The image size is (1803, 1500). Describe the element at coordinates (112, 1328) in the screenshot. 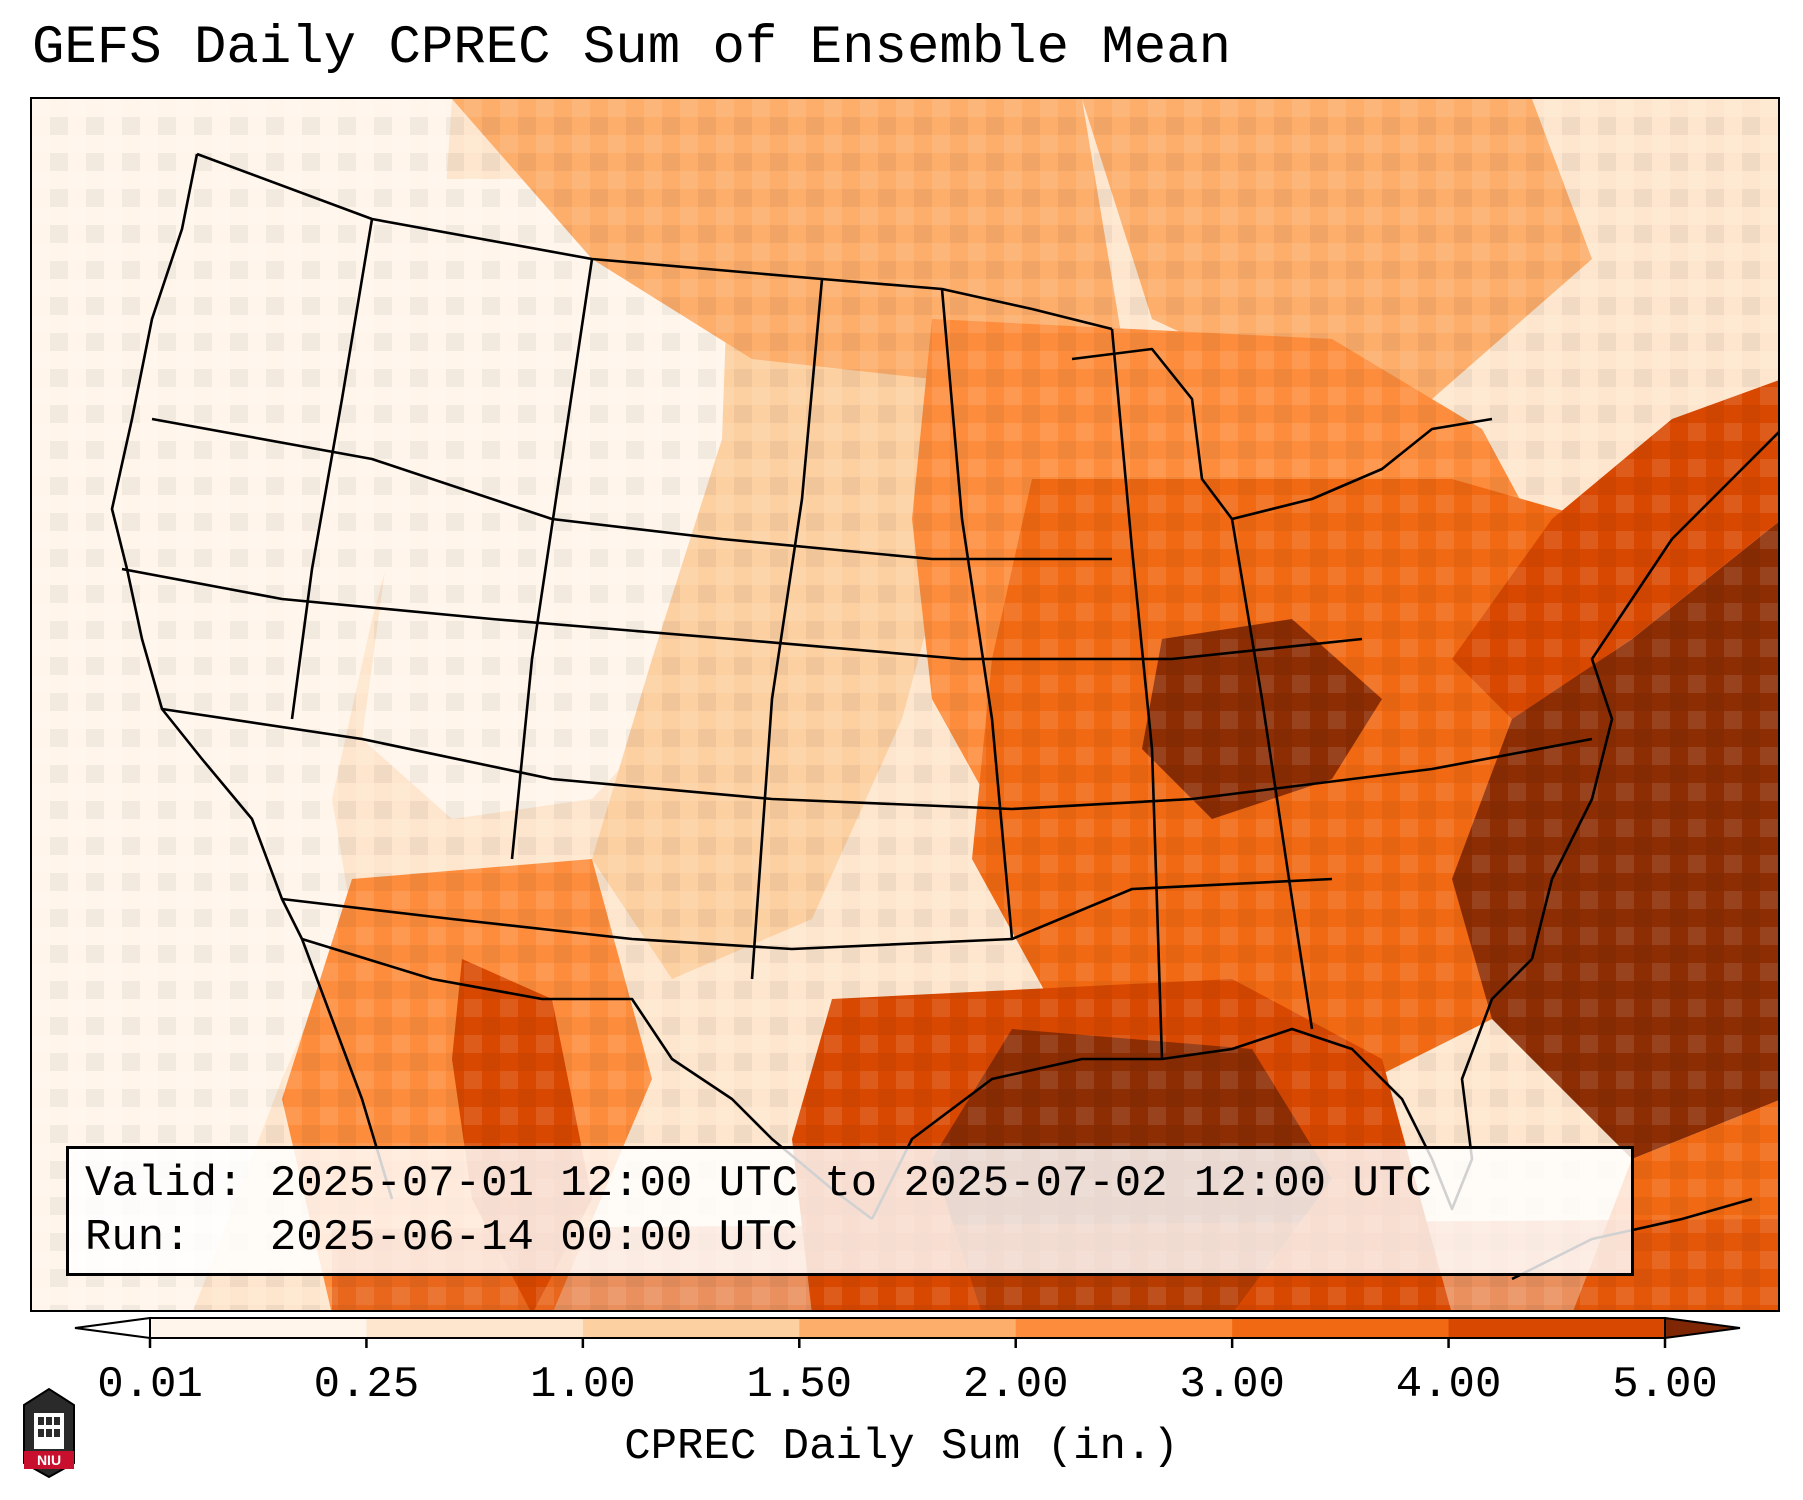

I see `colorbar-extend-low` at that location.